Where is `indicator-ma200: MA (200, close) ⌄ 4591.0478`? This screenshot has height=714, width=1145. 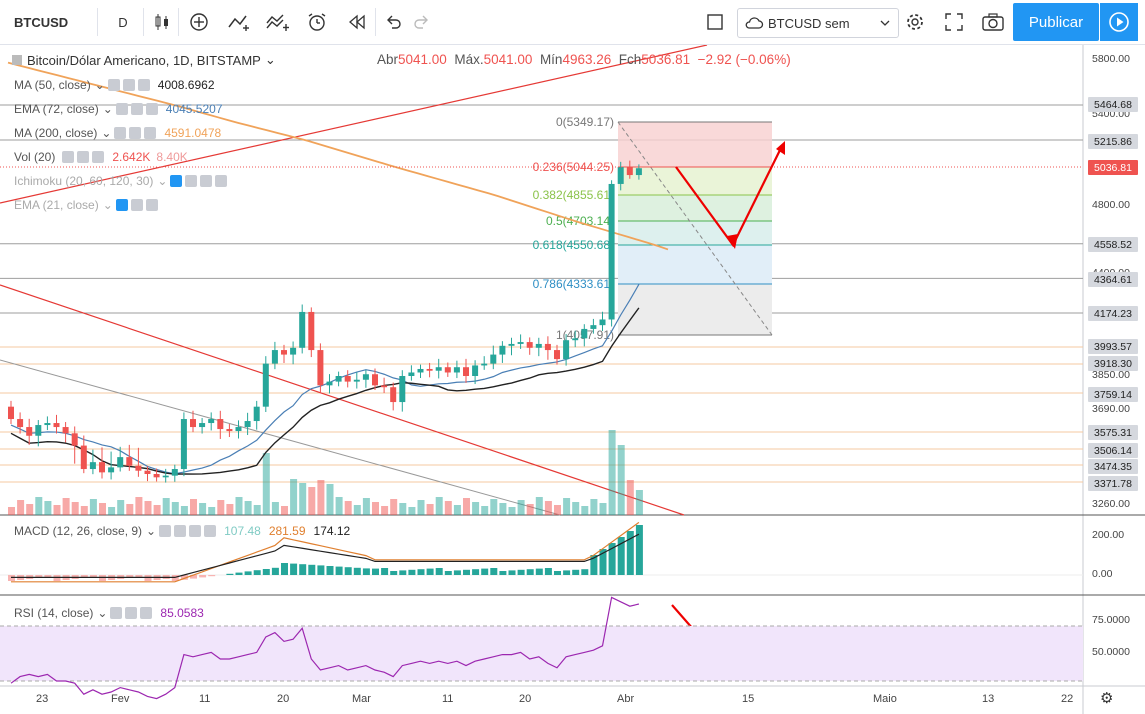
indicator-ma200: MA (200, close) ⌄ 4591.0478 is located at coordinates (117, 133).